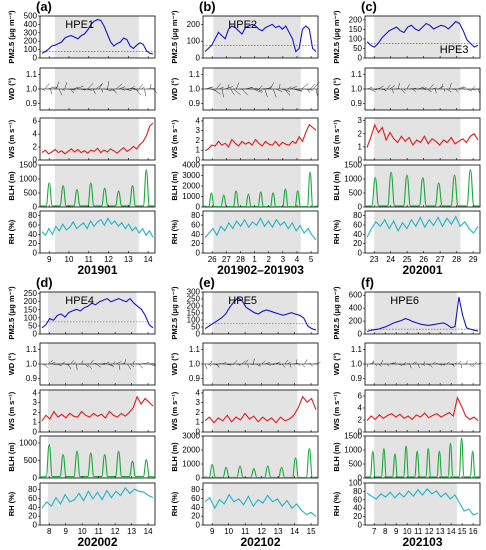 The height and width of the screenshot is (550, 486). I want to click on y-tick-label: 4000, so click(191, 165).